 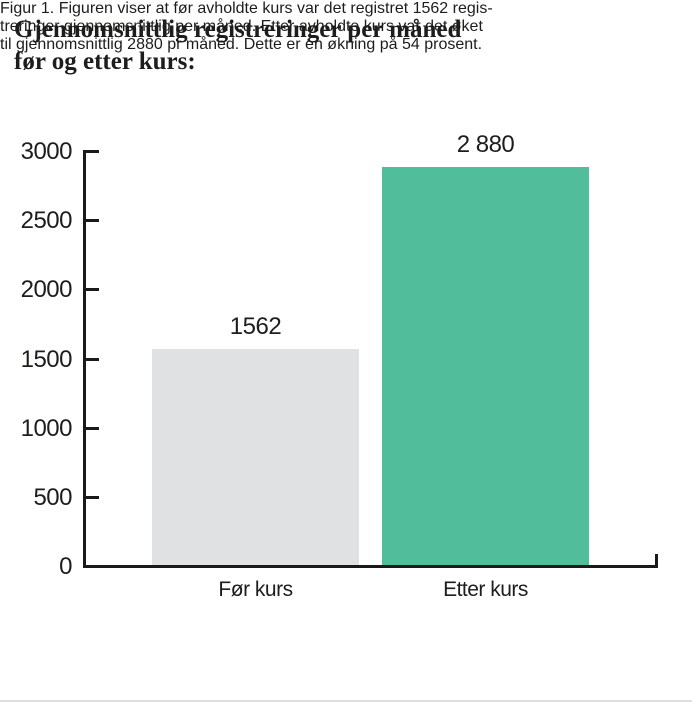 I want to click on y-tick-label: 500, so click(x=52, y=497).